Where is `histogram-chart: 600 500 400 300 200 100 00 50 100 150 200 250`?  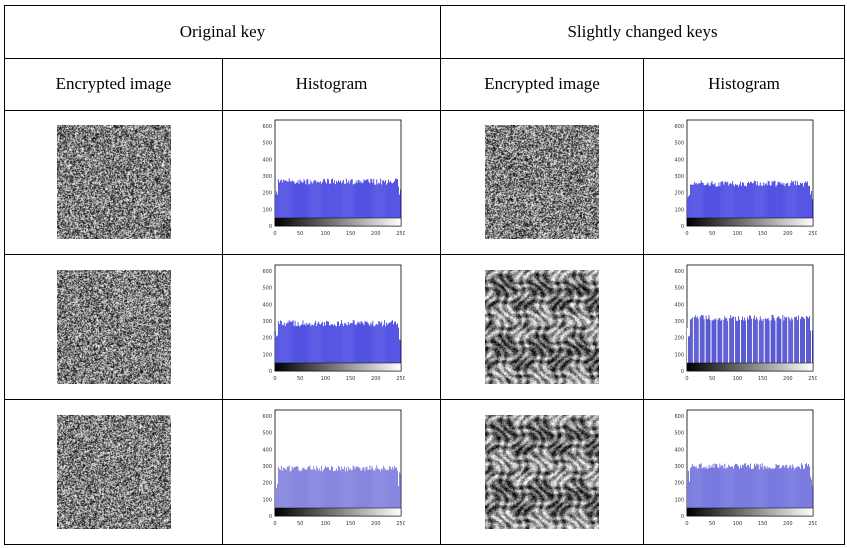
histogram-chart: 600 500 400 300 200 100 00 50 100 150 200 250 is located at coordinates (745, 178).